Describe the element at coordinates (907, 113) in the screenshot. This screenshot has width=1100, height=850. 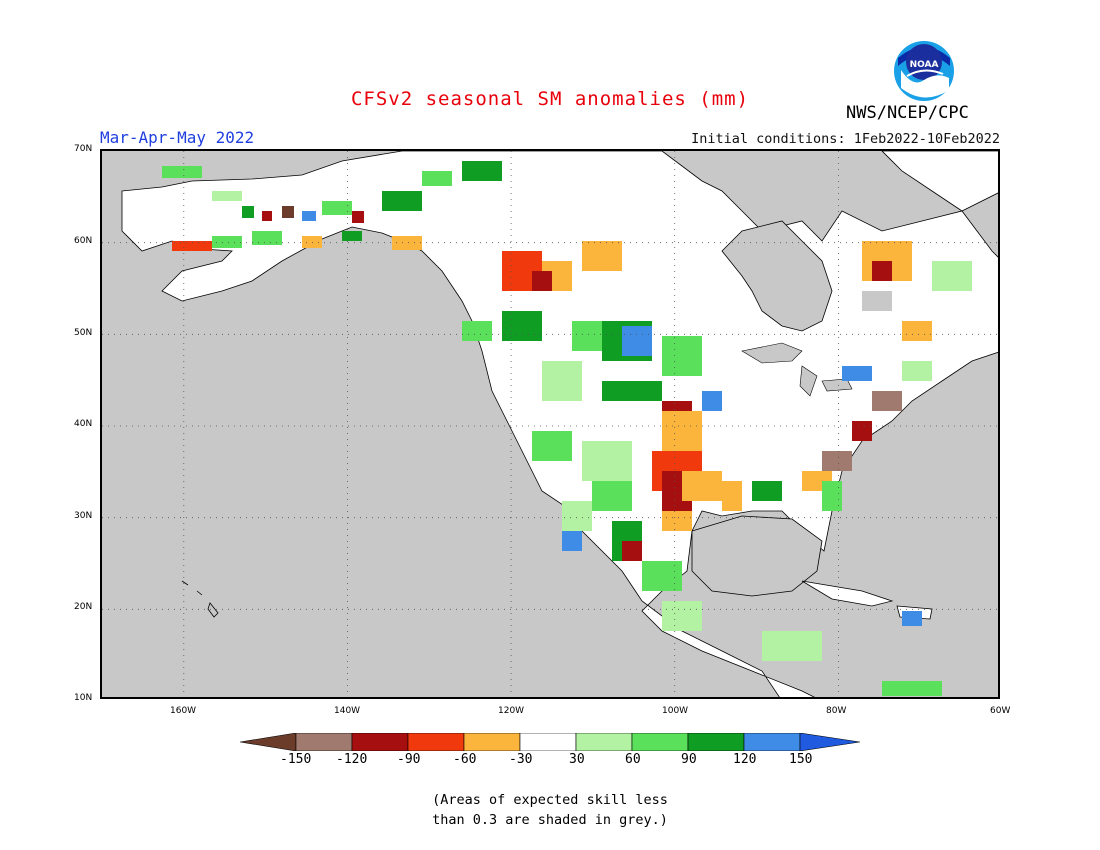
I see `agency-label: NWS/NCEP/CPC` at that location.